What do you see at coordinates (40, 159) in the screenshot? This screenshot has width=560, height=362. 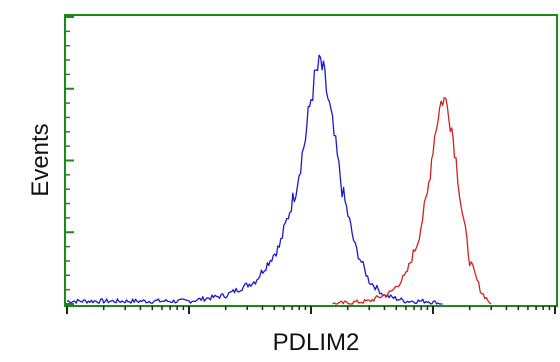 I see `y-axis-label: Events` at bounding box center [40, 159].